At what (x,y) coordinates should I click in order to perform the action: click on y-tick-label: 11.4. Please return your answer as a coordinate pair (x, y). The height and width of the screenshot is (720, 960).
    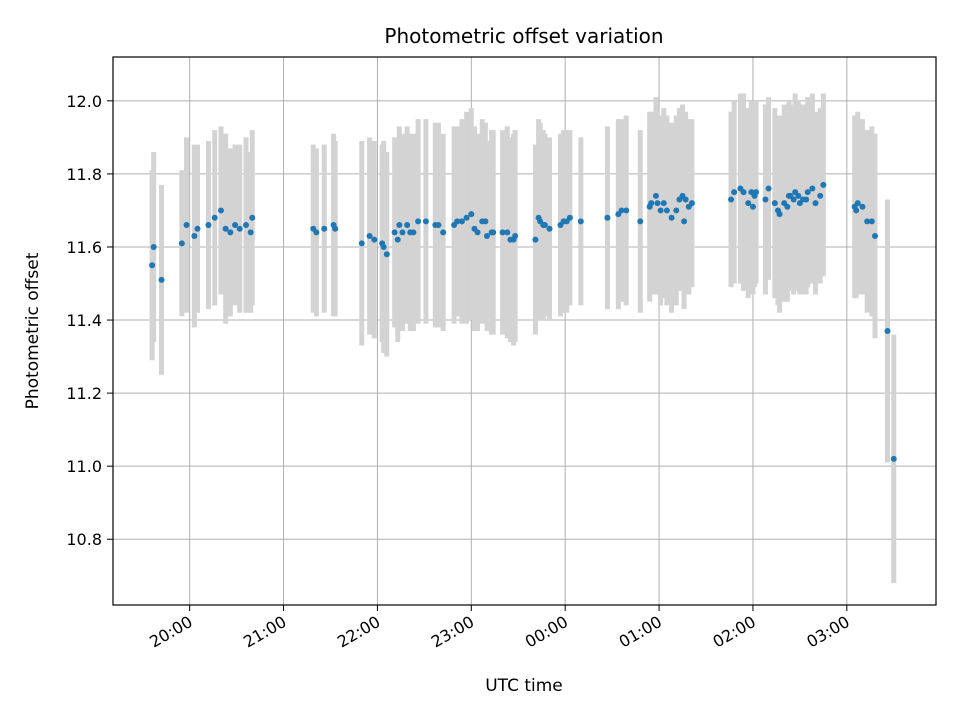
    Looking at the image, I should click on (84, 320).